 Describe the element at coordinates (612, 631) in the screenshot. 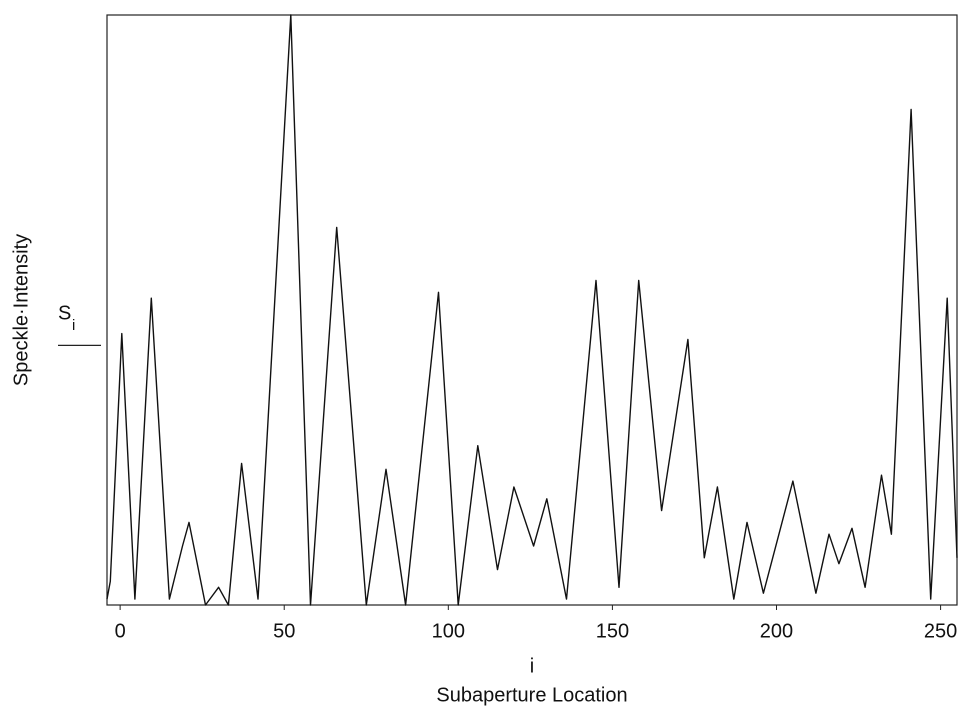

I see `x-tick-label: 150` at that location.